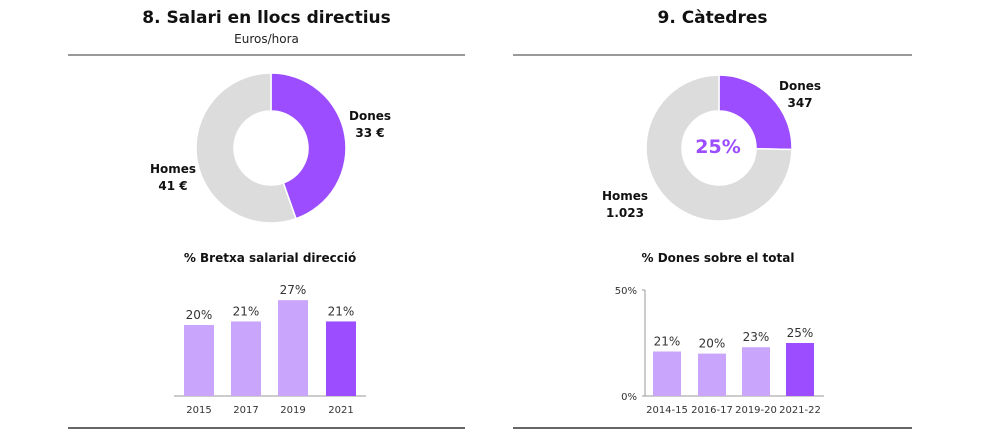  I want to click on bretxa-tick-label: 2019, so click(292, 410).